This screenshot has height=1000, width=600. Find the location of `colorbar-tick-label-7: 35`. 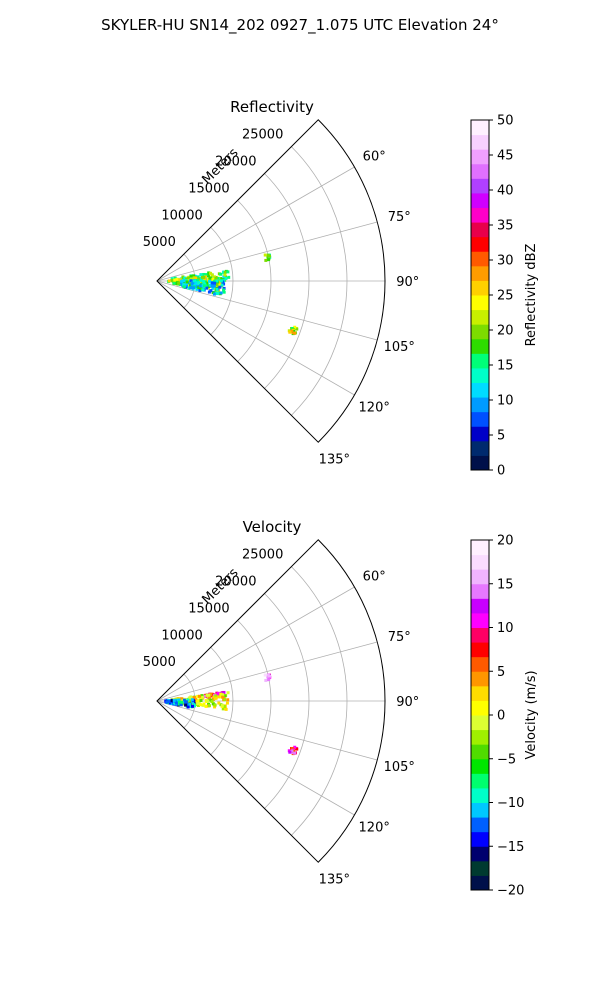

colorbar-tick-label-7: 35 is located at coordinates (505, 226).